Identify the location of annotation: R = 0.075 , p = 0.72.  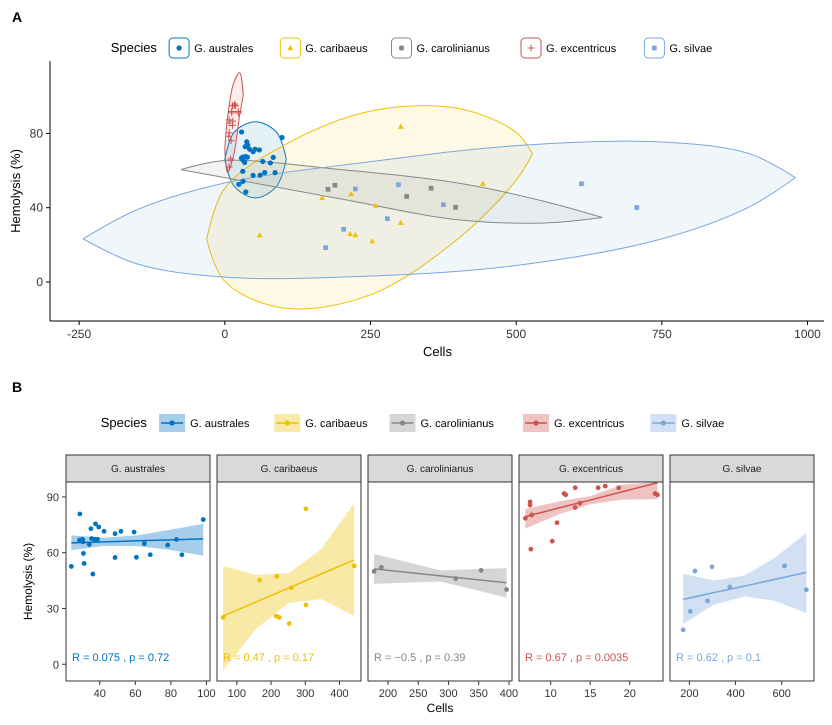
(121, 658).